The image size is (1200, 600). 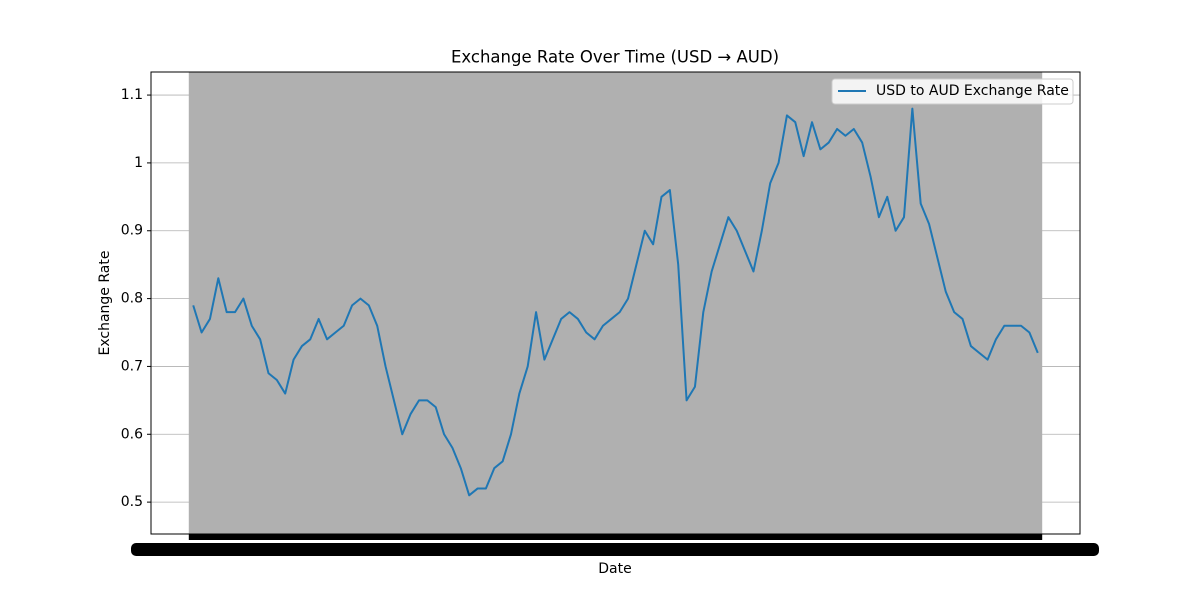 I want to click on y-tick-label: 0.9, so click(x=132, y=231).